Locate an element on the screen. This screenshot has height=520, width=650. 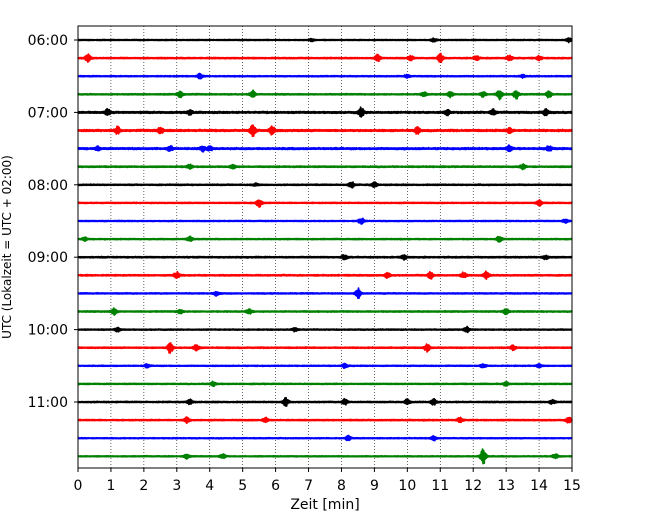
x-tick-label: 7 is located at coordinates (308, 486).